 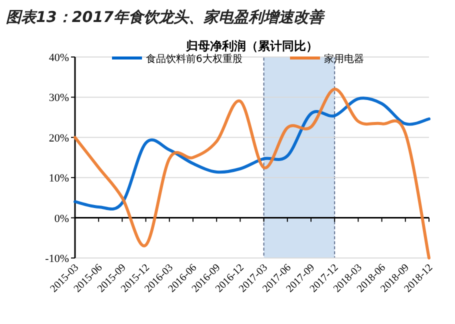 I want to click on legend-label: 家用电器, so click(x=344, y=59).